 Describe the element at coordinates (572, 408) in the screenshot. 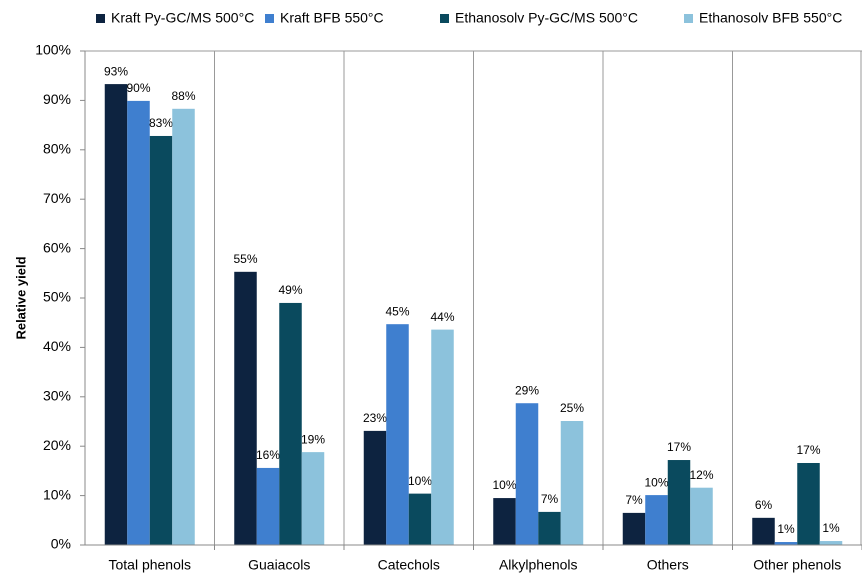

I see `value-label: 25%` at that location.